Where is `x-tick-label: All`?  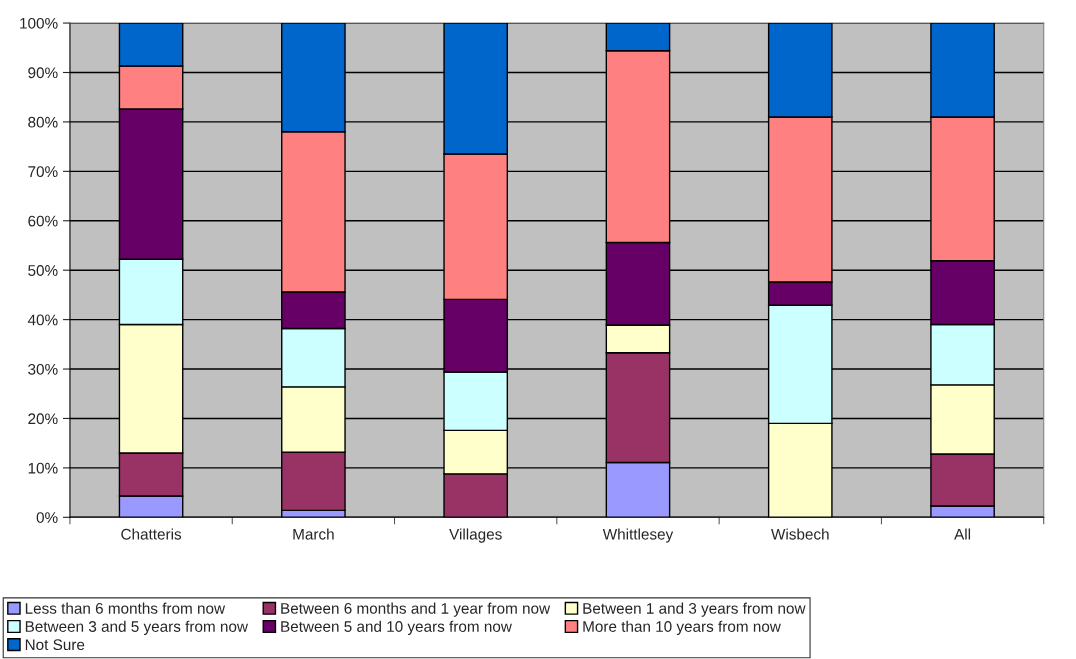 x-tick-label: All is located at coordinates (962, 534).